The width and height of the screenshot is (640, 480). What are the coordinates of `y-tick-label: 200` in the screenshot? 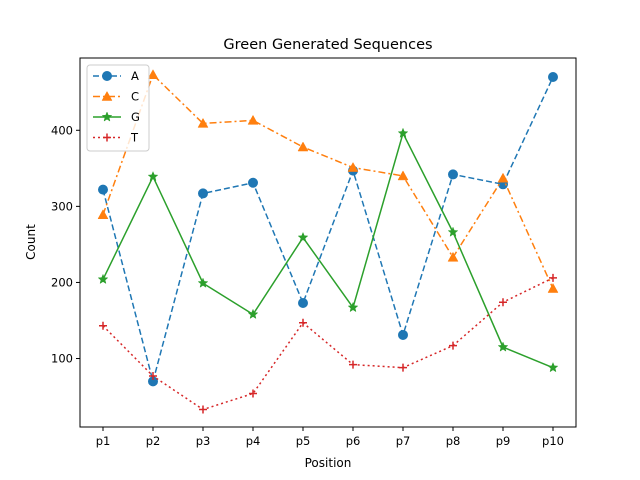 It's located at (62, 282).